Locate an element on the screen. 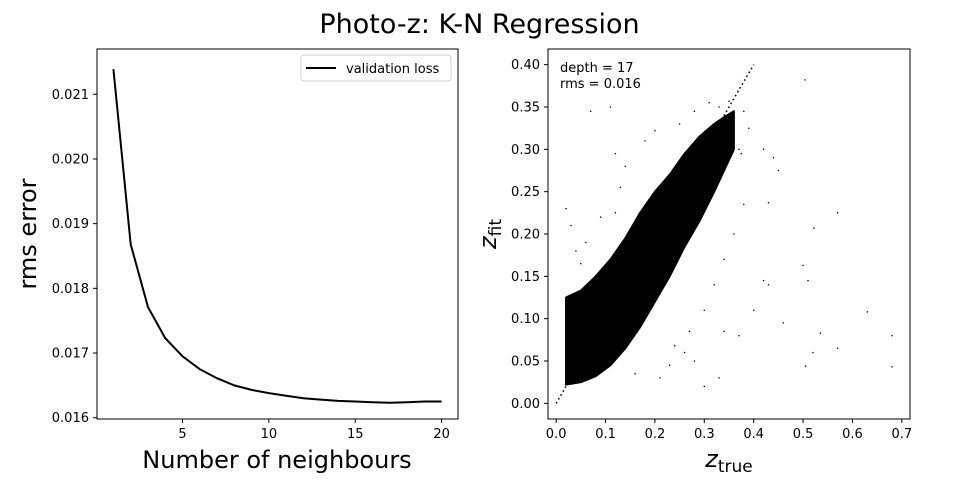 This screenshot has height=494, width=959. x-tick-label: 20 is located at coordinates (441, 434).